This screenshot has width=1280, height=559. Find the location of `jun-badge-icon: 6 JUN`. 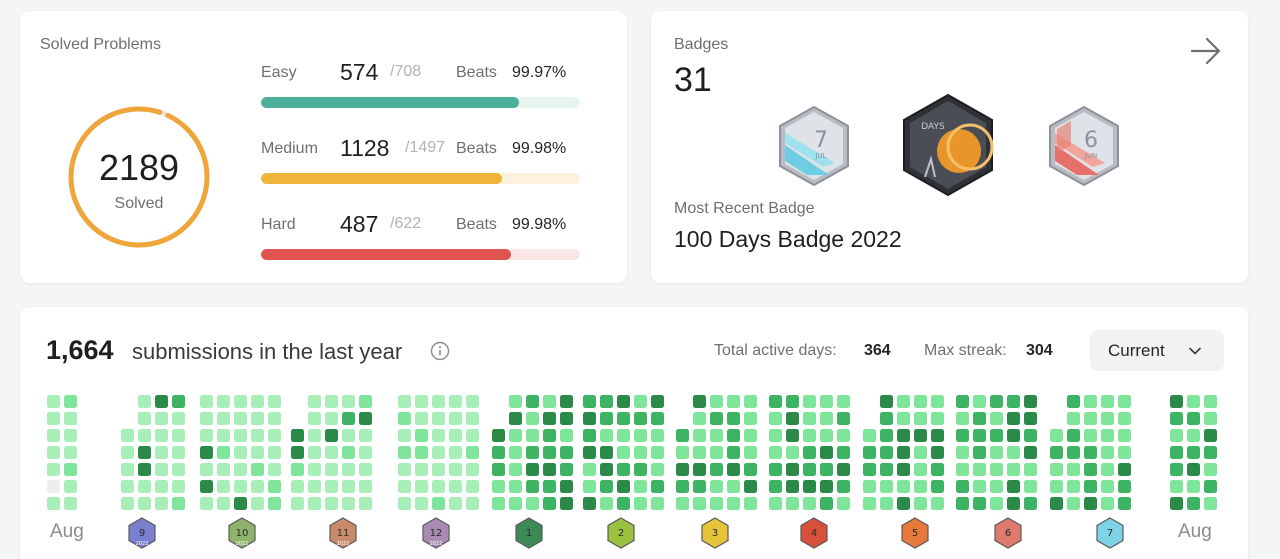

jun-badge-icon: 6 JUN is located at coordinates (1084, 146).